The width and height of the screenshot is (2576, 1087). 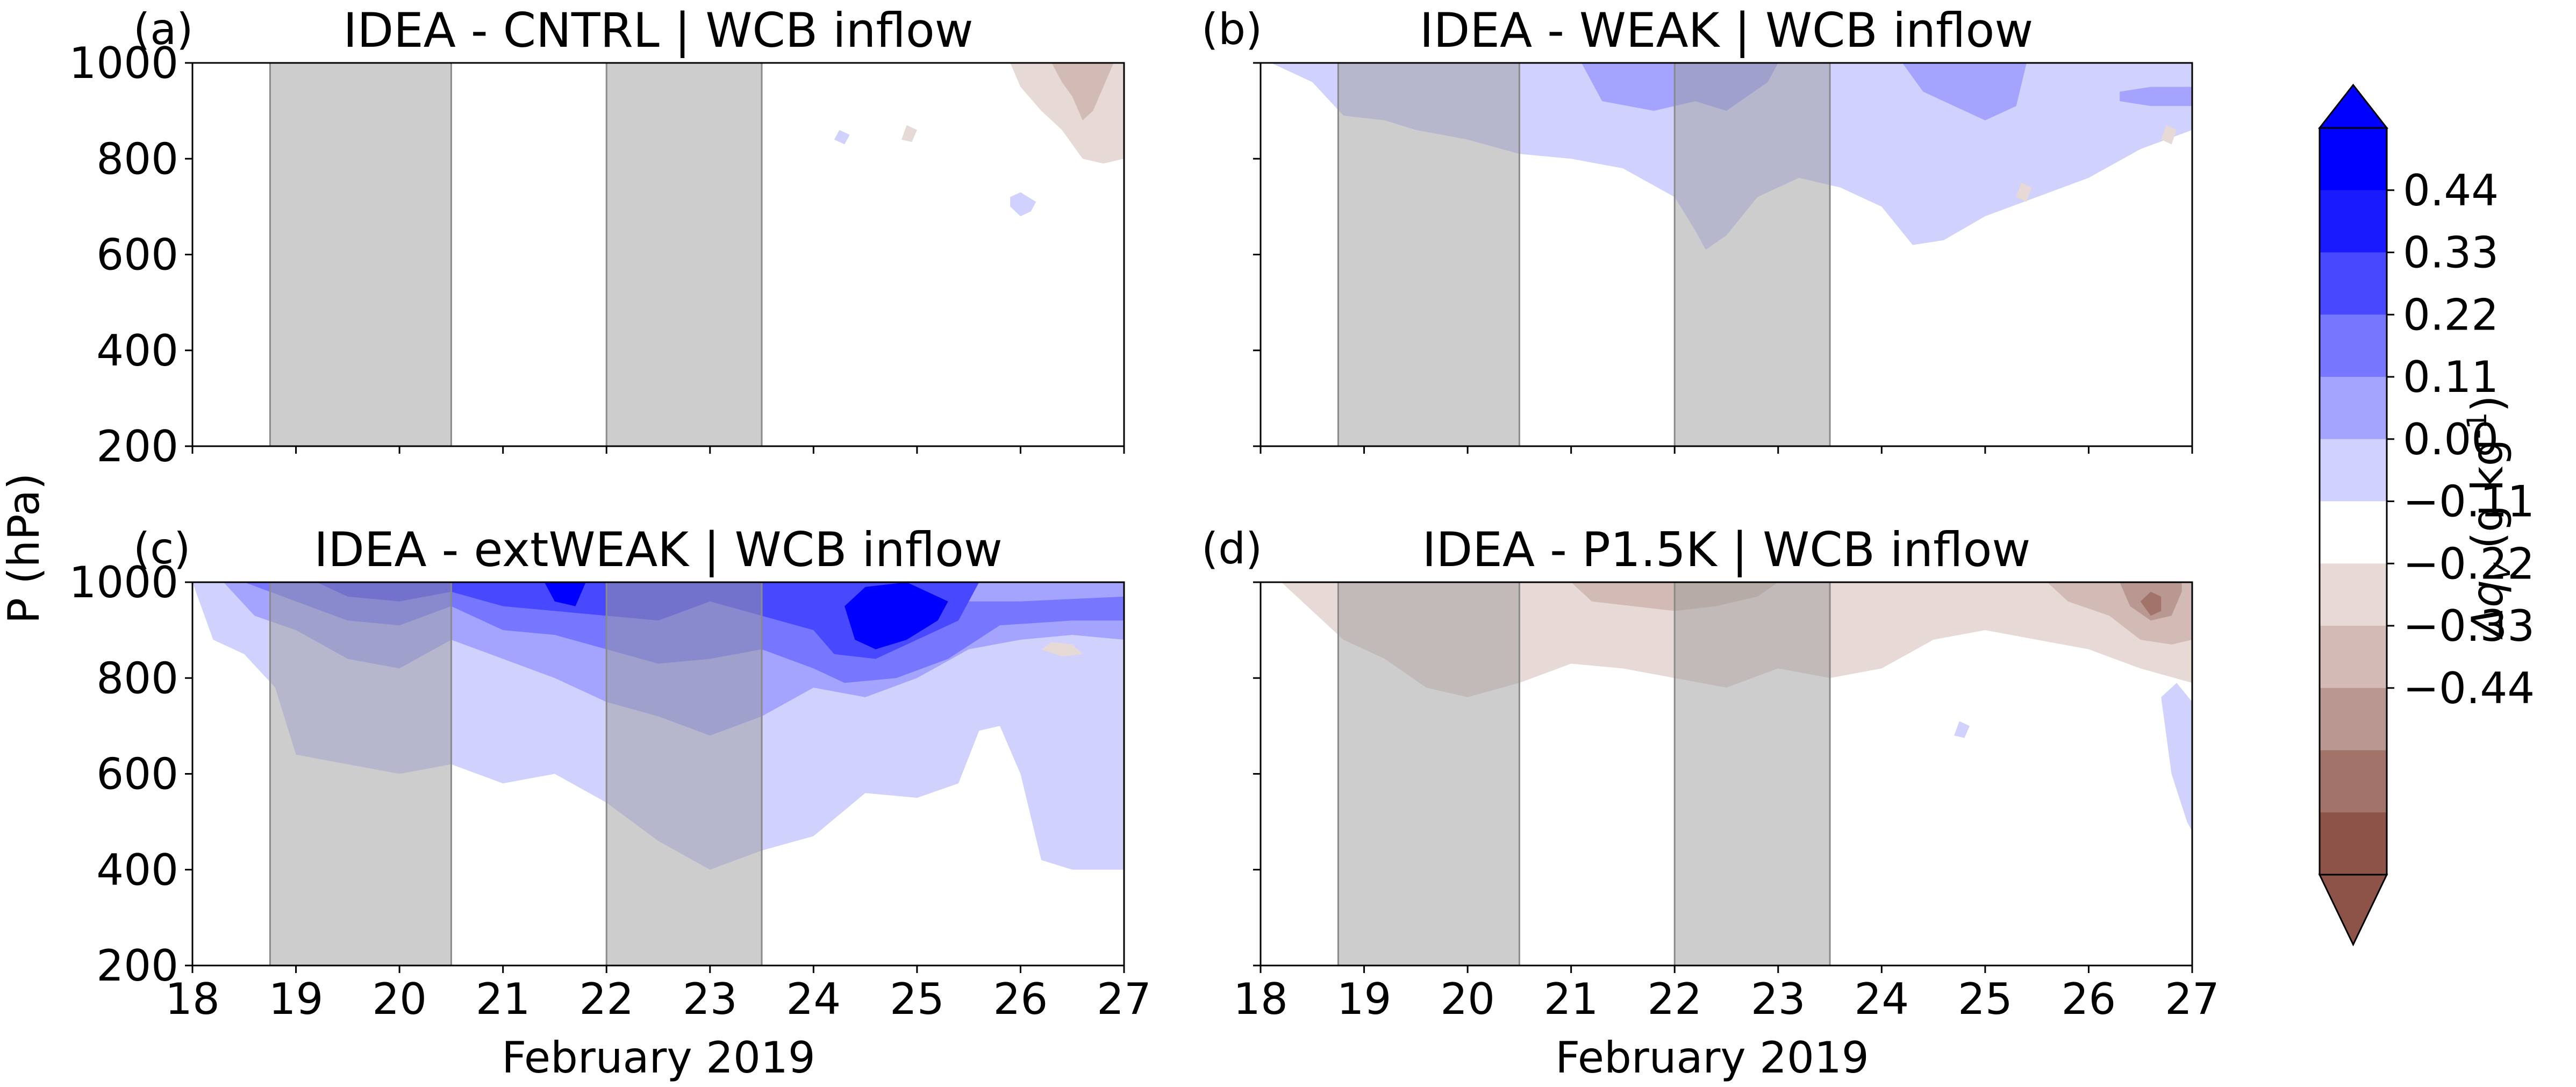 I want to click on colorbar-tick-label: −0.22, so click(x=2469, y=564).